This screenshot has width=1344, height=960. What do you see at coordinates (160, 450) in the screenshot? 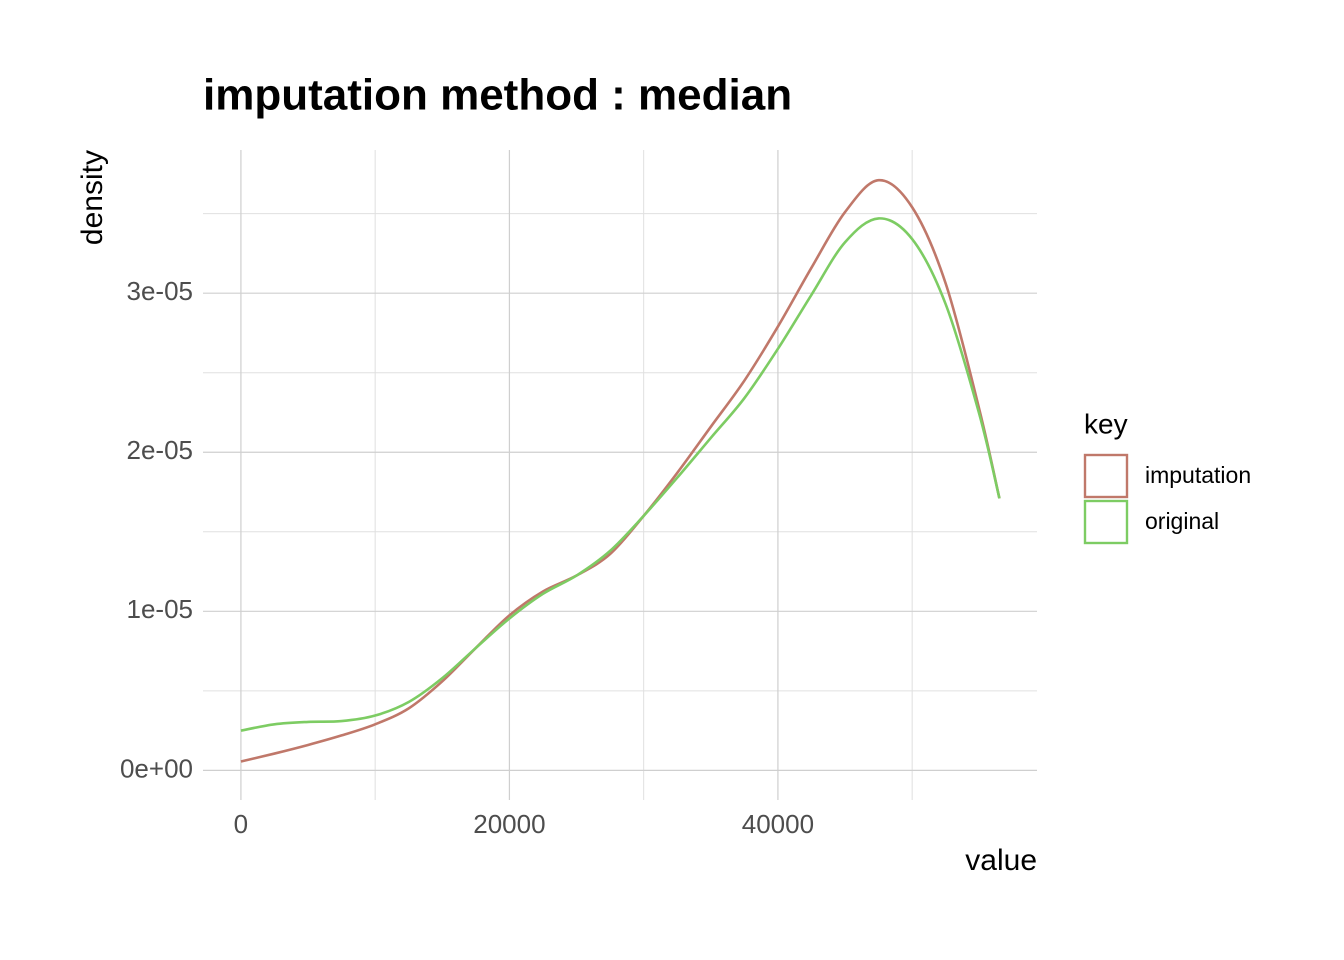
I see `y-tick-label: 2e-05` at bounding box center [160, 450].